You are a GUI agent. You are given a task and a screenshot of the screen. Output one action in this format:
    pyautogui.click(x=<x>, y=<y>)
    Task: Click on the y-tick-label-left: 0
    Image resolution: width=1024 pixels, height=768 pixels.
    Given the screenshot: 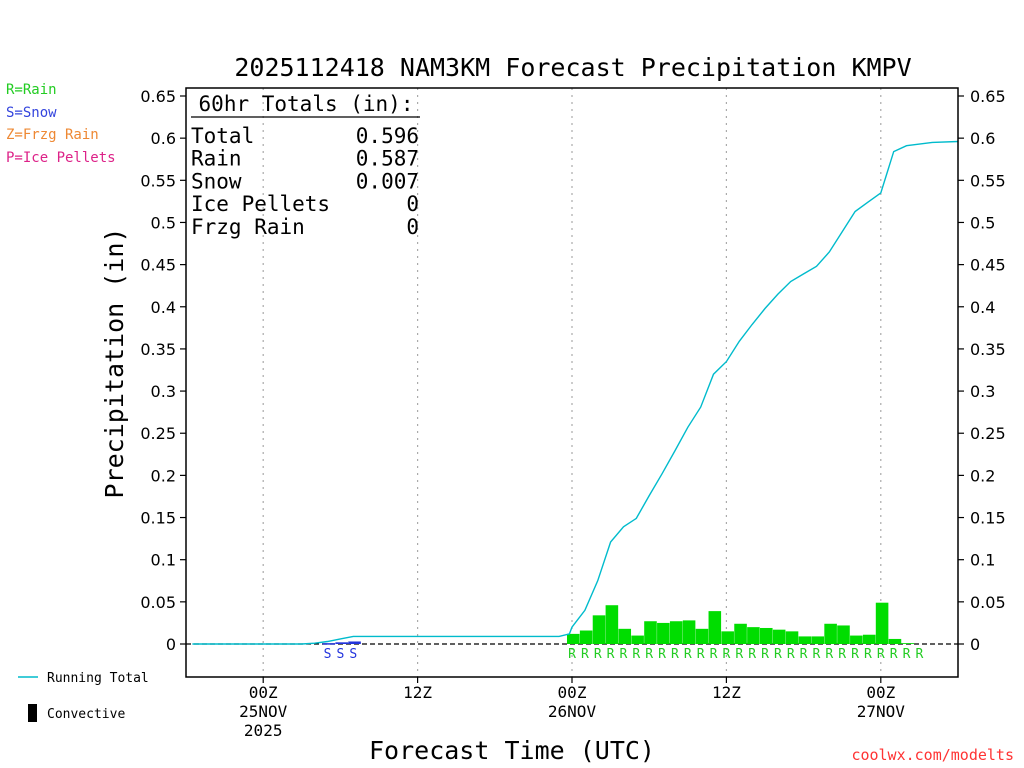 What is the action you would take?
    pyautogui.click(x=171, y=644)
    